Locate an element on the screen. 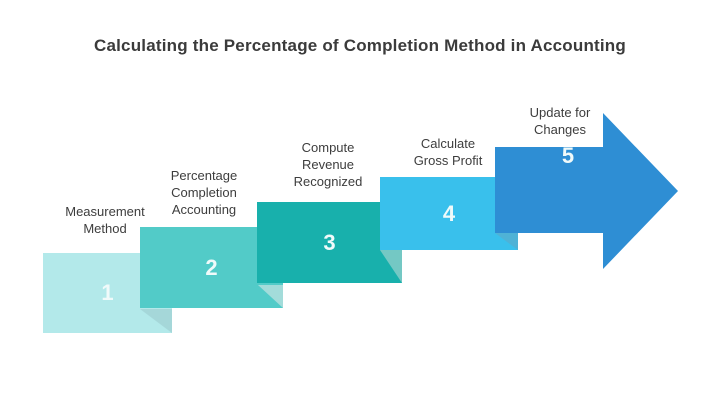  step-5-label-line: Update for is located at coordinates (560, 112).